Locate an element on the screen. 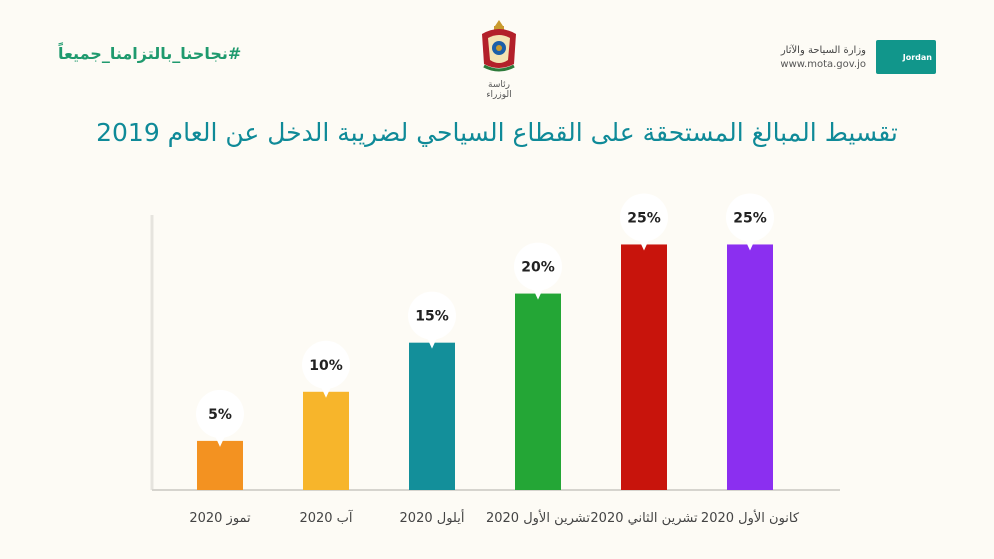 The height and width of the screenshot is (559, 994). coat-of-arms-logo: رئاسة الوزراء is located at coordinates (499, 58).